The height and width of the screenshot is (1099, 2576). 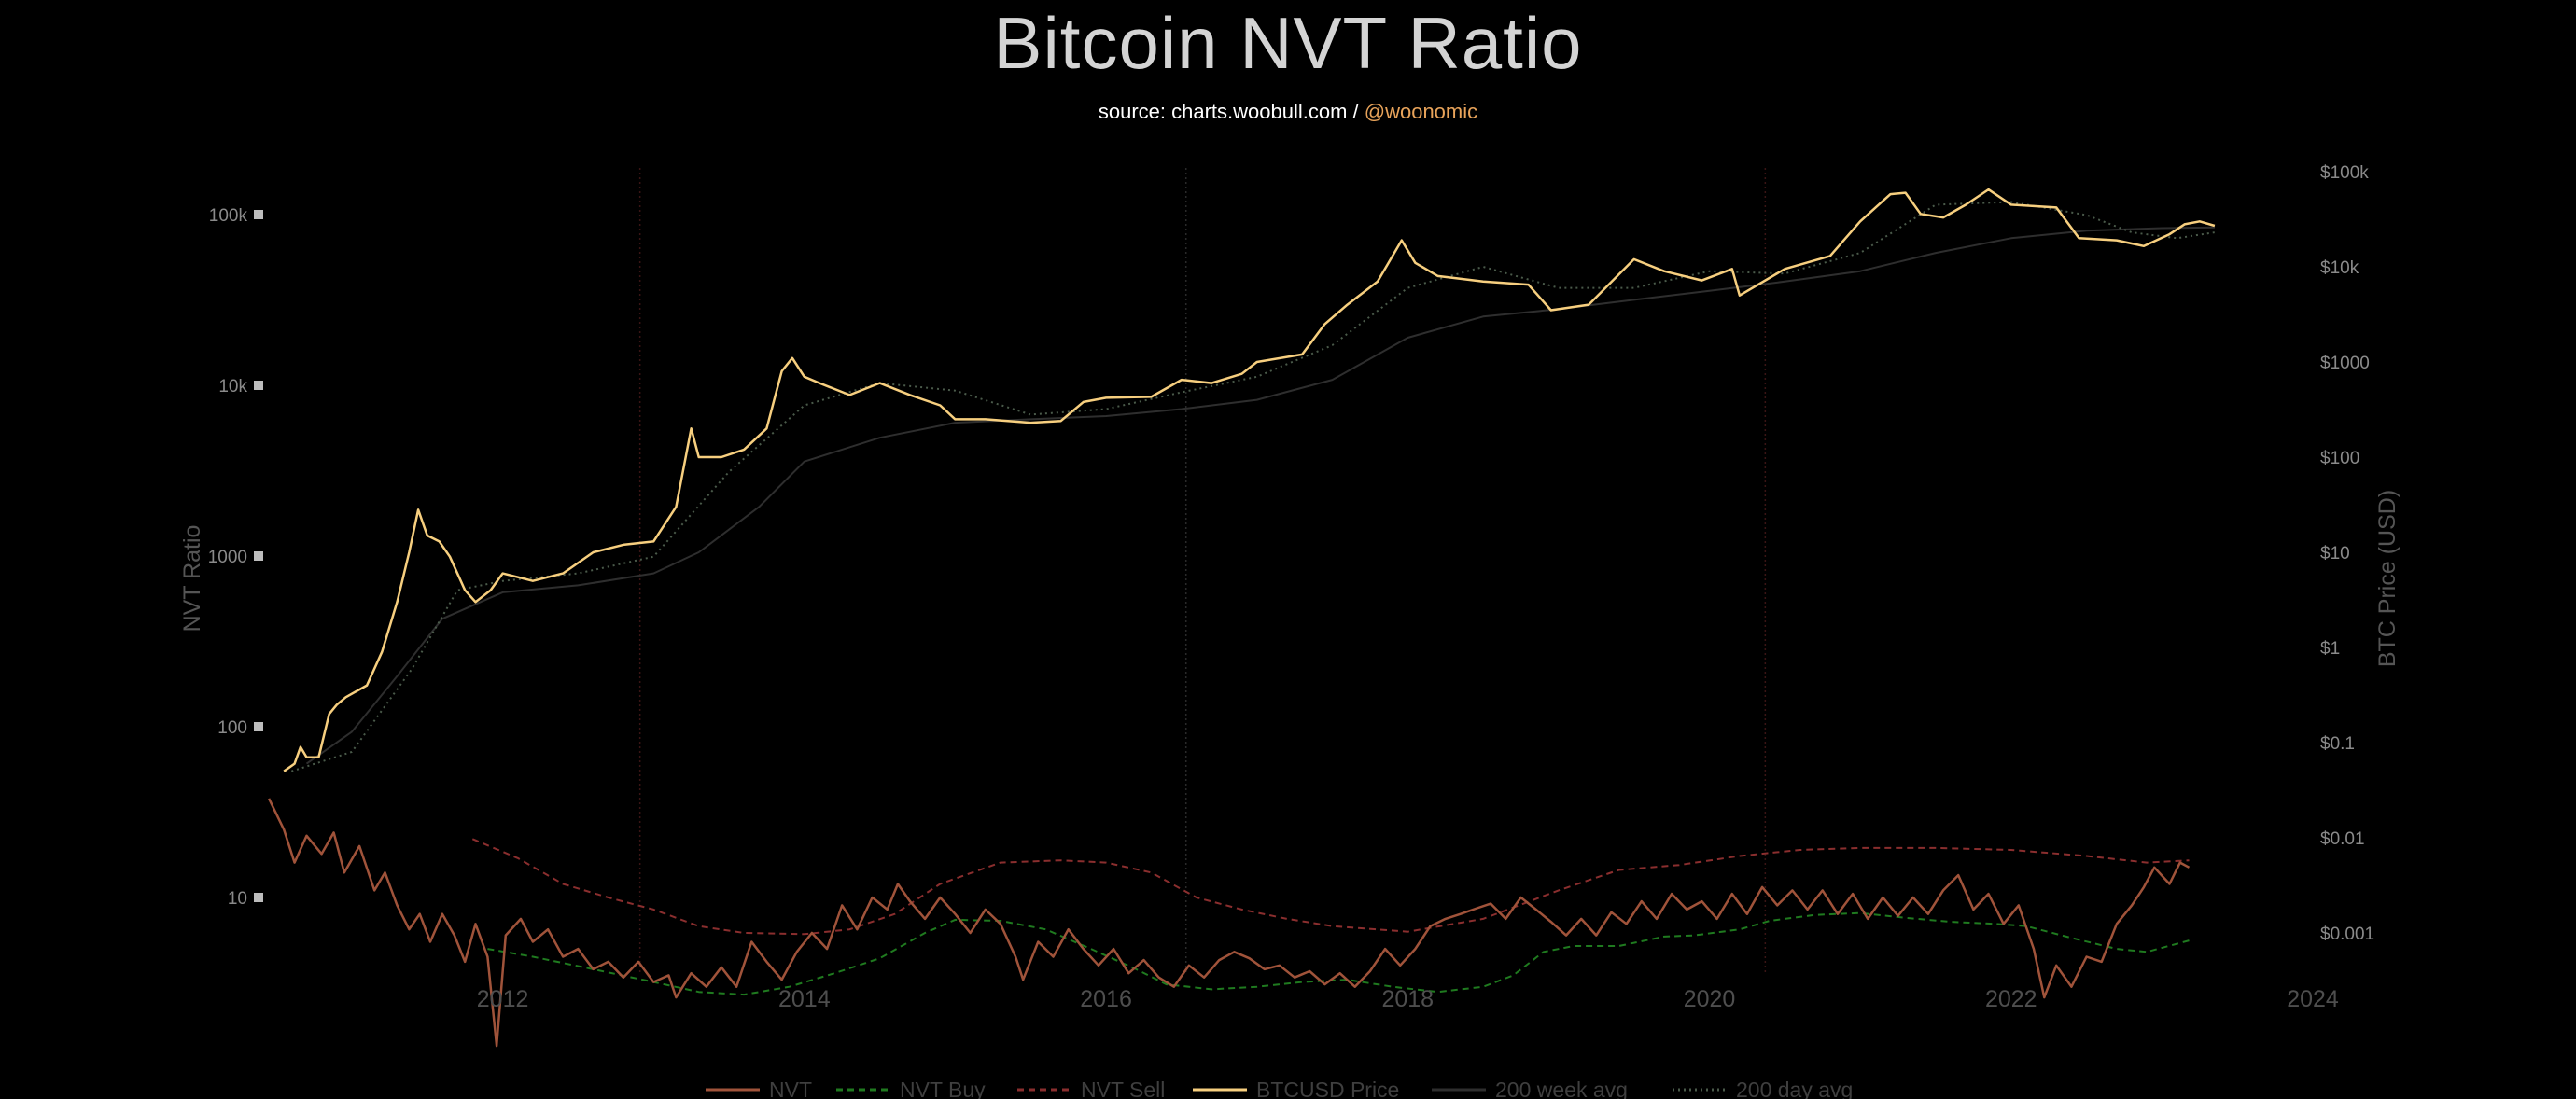 I want to click on x-tick-label: 2018, so click(x=1407, y=999).